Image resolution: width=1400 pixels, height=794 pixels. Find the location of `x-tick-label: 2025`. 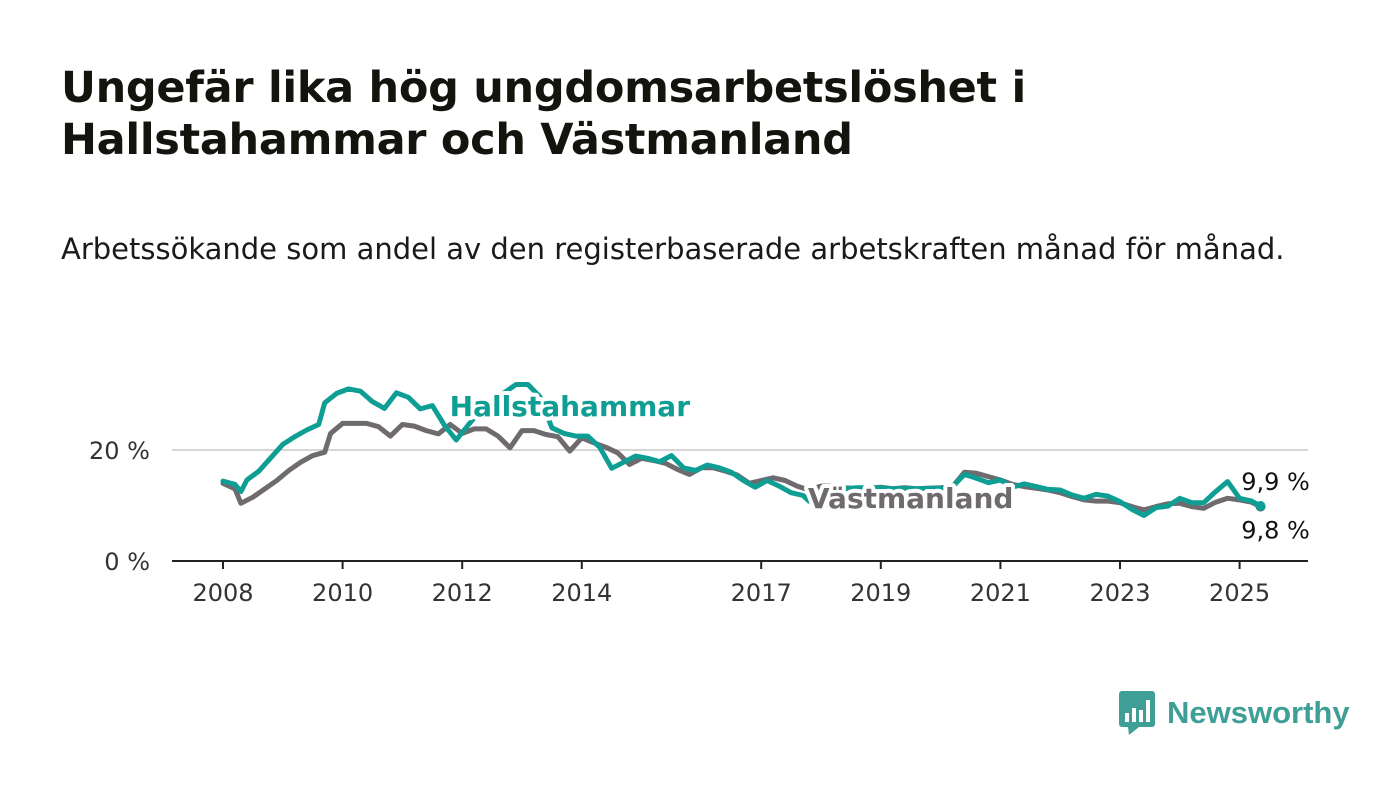

x-tick-label: 2025 is located at coordinates (1239, 593).